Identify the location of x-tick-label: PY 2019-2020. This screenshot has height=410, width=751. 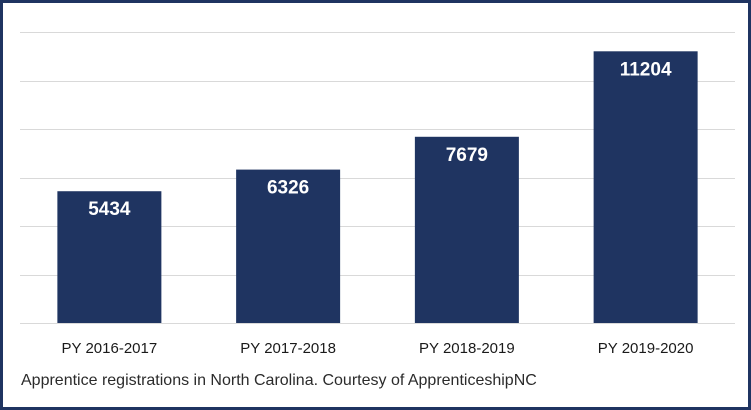
(646, 348).